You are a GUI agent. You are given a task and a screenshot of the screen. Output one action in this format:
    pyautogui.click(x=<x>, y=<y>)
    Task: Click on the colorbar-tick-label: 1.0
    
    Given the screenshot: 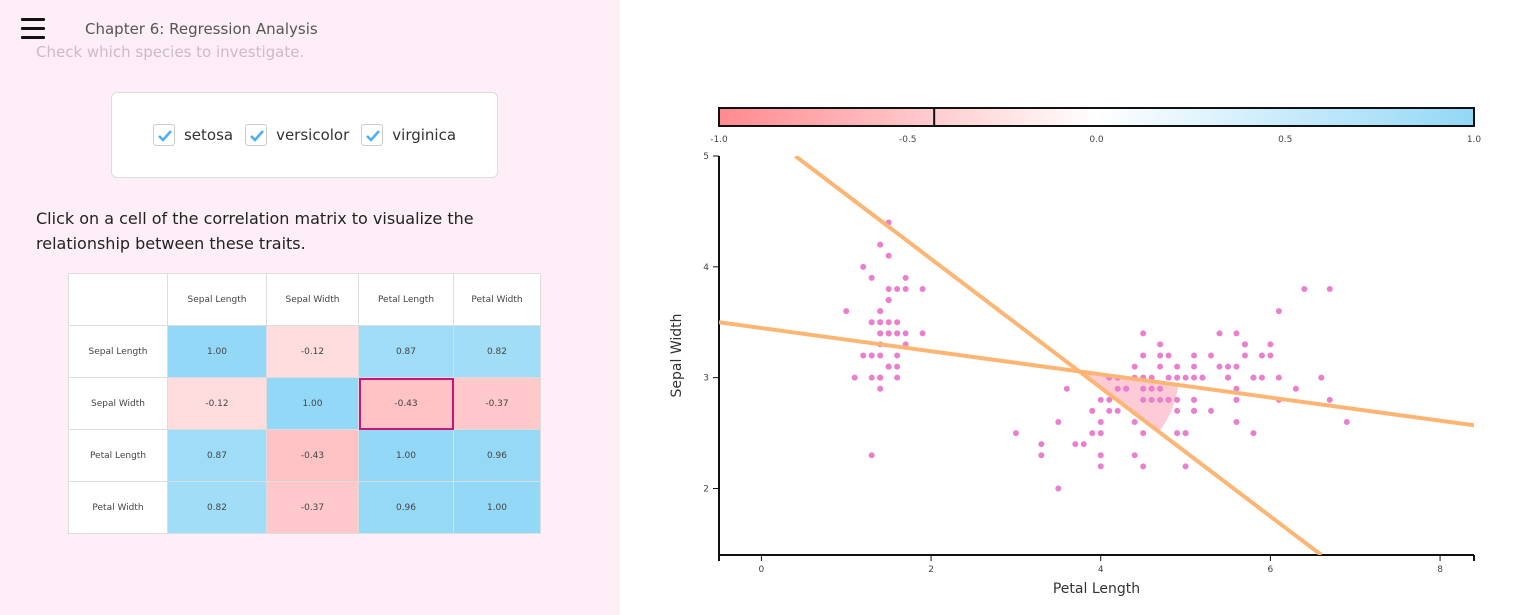 What is the action you would take?
    pyautogui.click(x=1474, y=140)
    